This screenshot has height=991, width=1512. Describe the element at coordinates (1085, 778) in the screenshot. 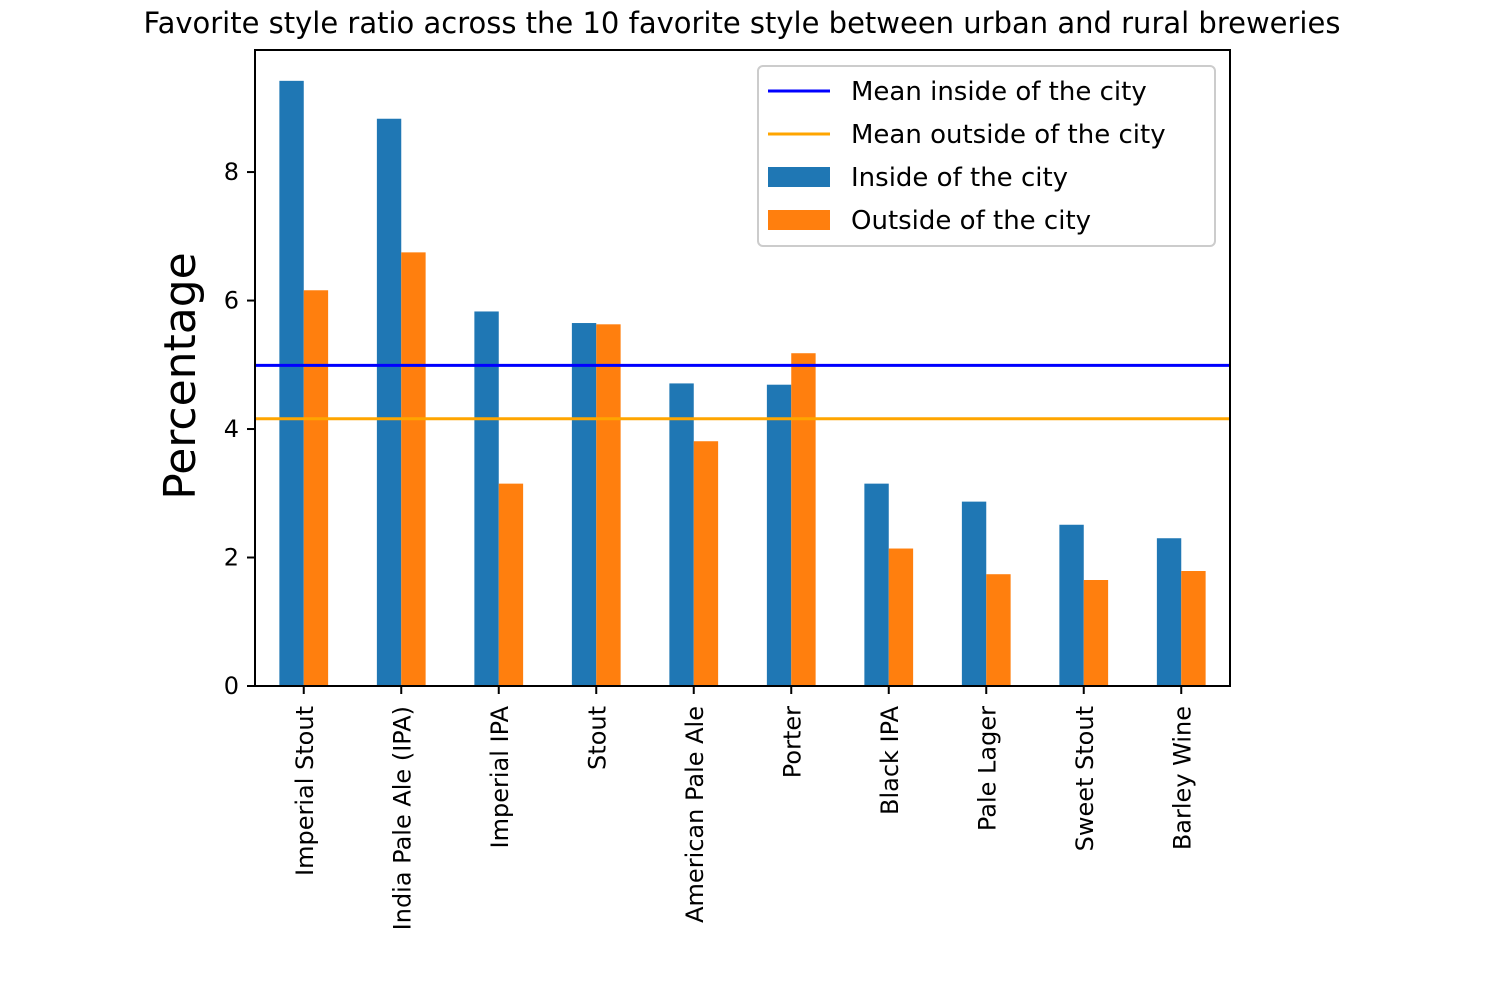

I see `x-tick-label: Sweet Stout` at that location.